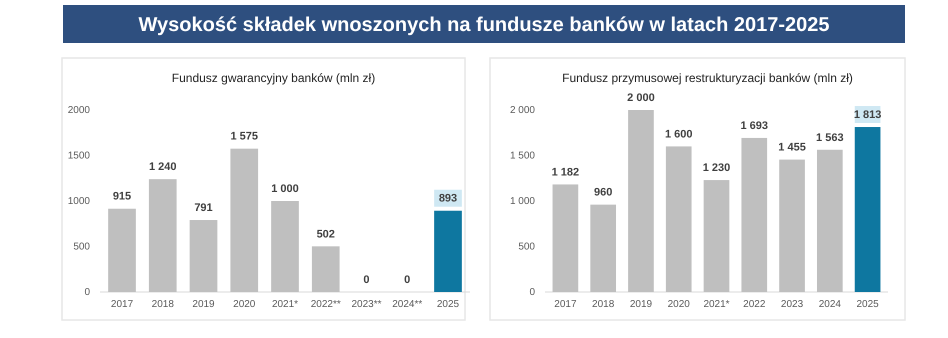  I want to click on x-tick-label: 2024, so click(830, 304).